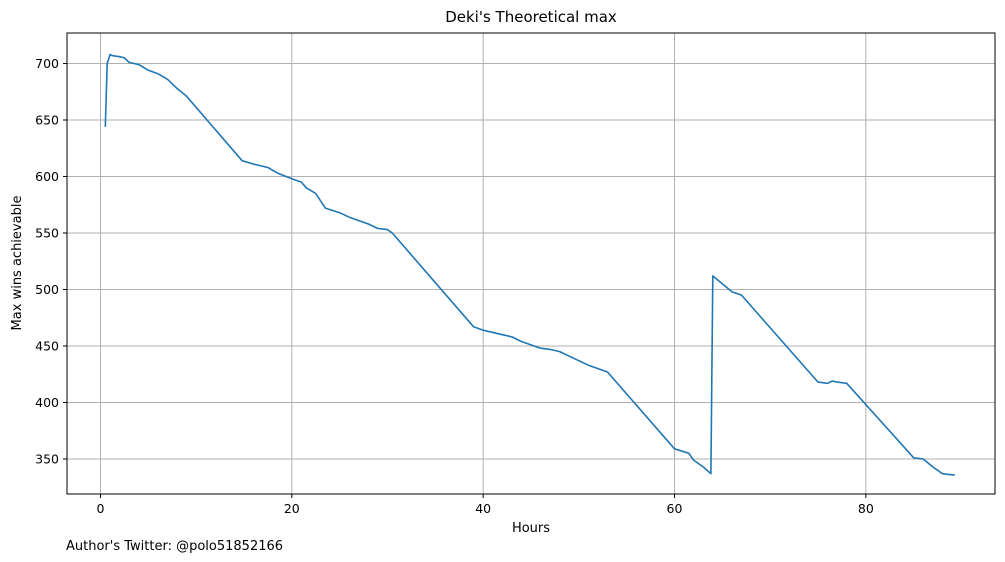 This screenshot has height=562, width=1005. What do you see at coordinates (483, 508) in the screenshot?
I see `x-tick-label: 40` at bounding box center [483, 508].